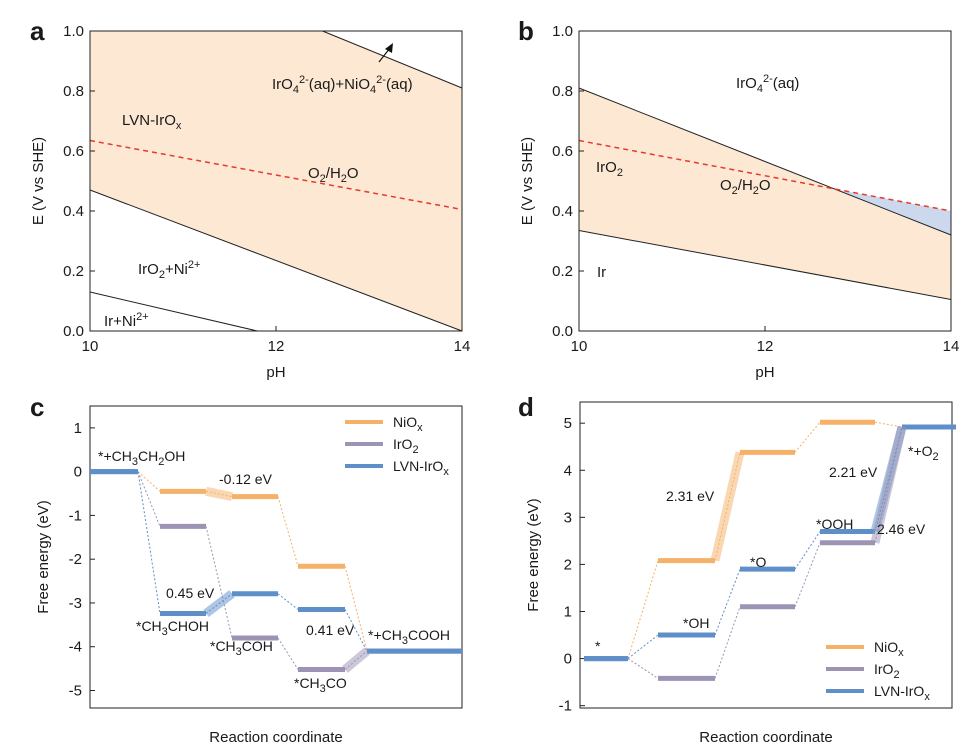 This screenshot has width=966, height=747. I want to click on state-label-0: *+CH3CH2OH, so click(141, 458).